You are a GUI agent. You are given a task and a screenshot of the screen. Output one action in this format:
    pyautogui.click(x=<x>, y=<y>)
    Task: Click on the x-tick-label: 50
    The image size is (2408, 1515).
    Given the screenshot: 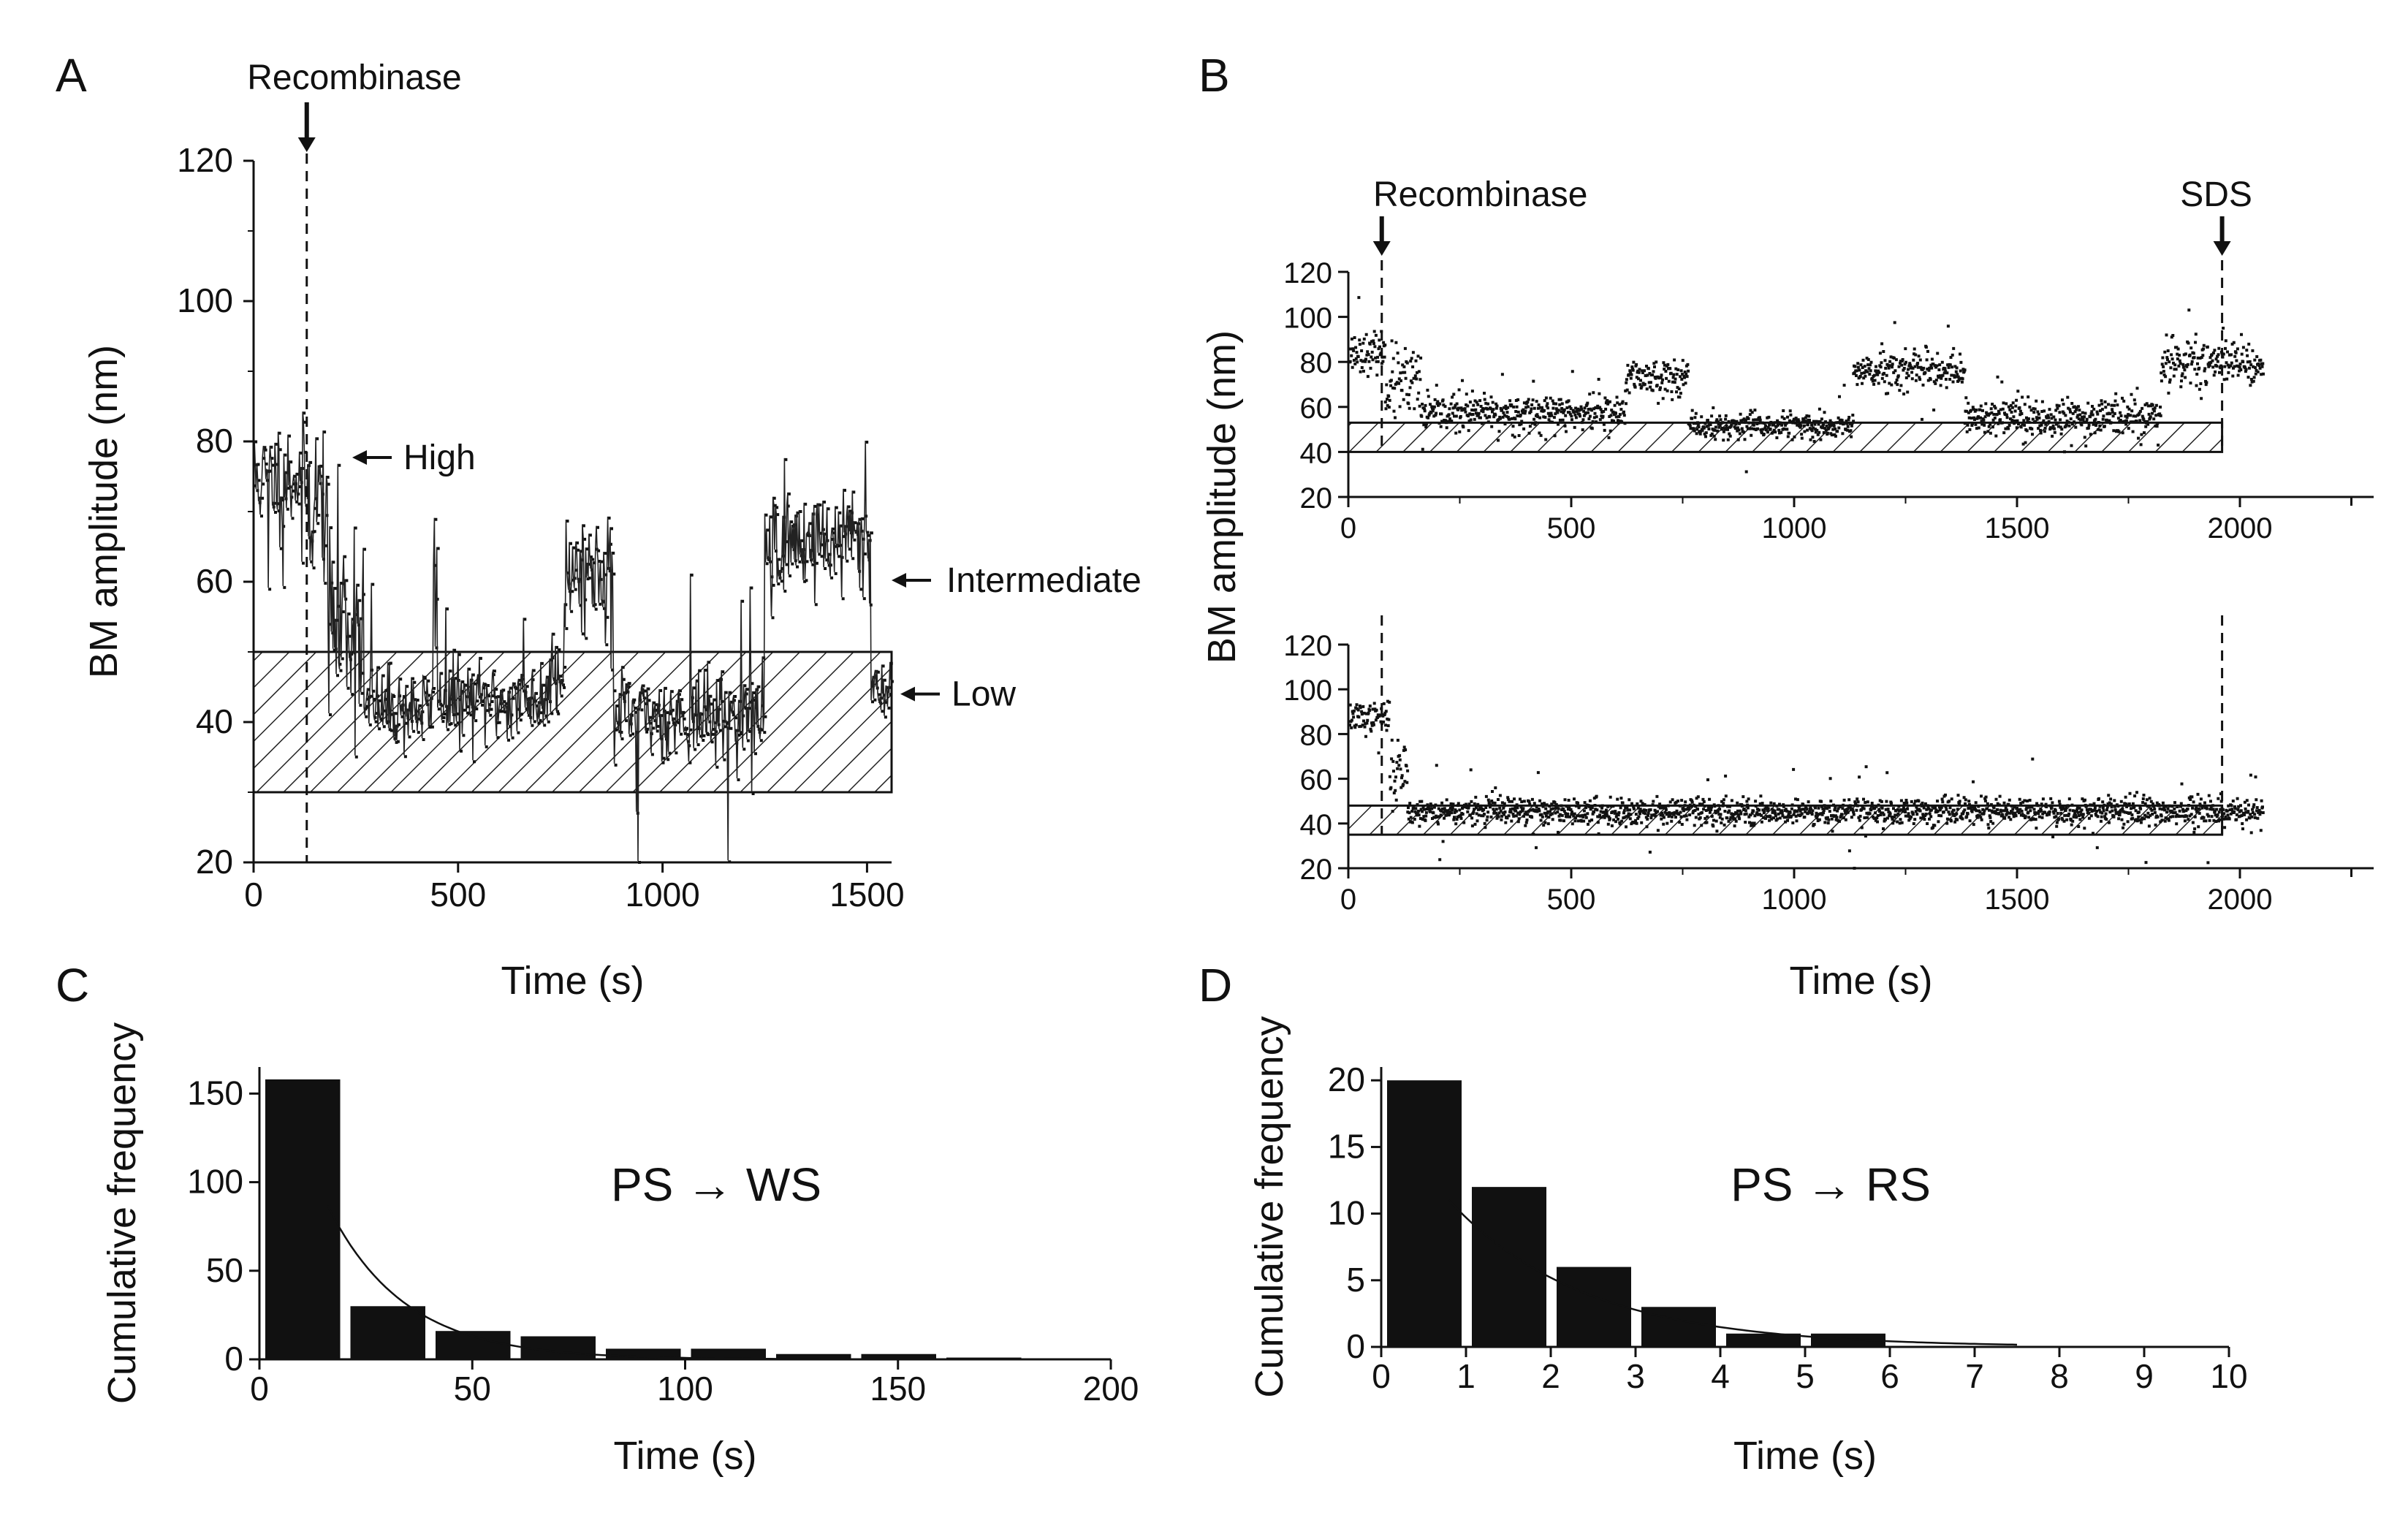 What is the action you would take?
    pyautogui.click(x=472, y=1389)
    